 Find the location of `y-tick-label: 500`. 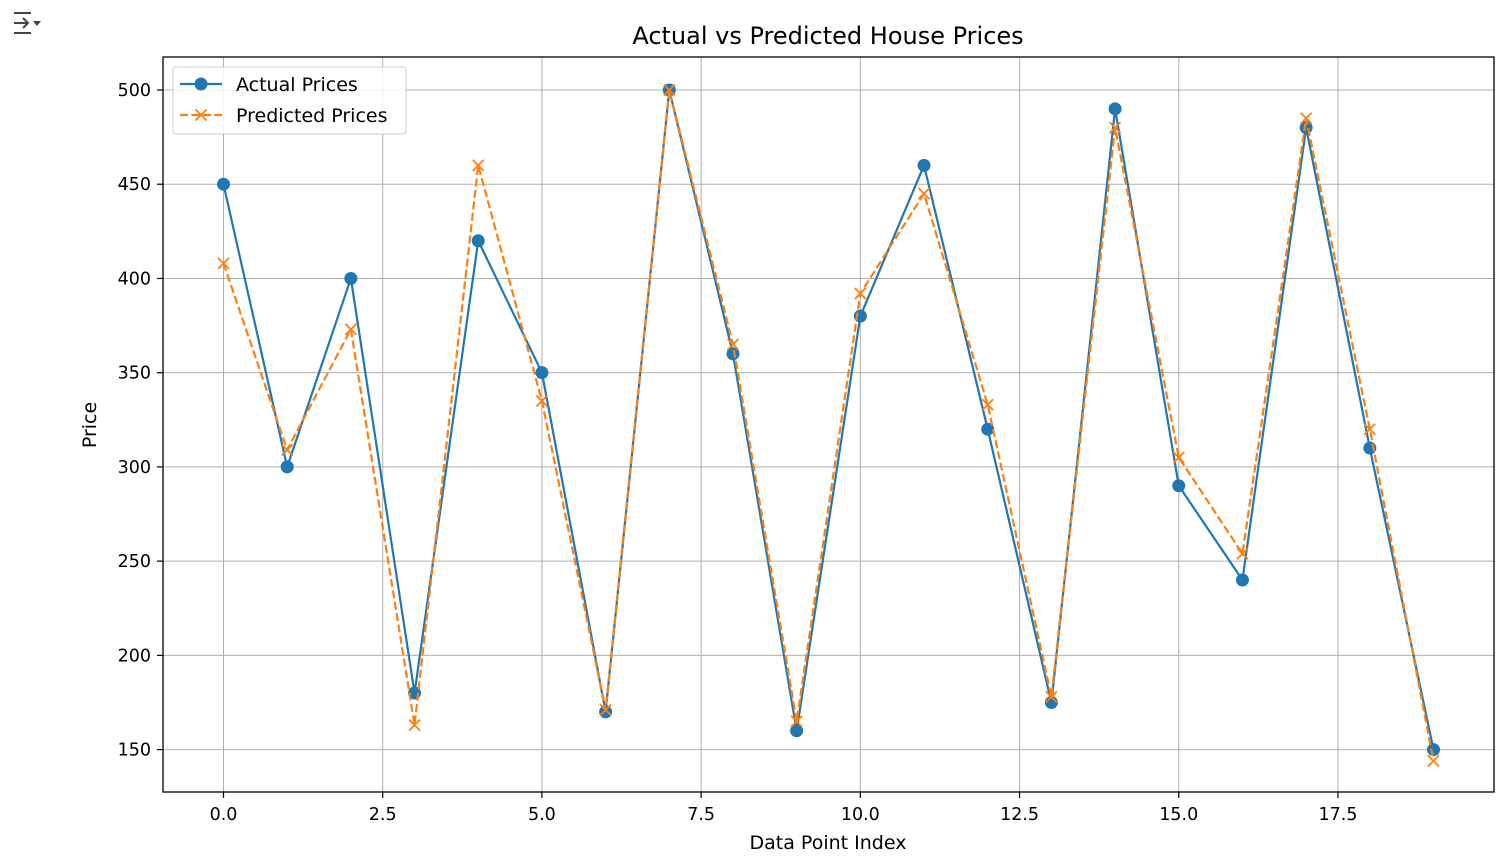

y-tick-label: 500 is located at coordinates (134, 91).